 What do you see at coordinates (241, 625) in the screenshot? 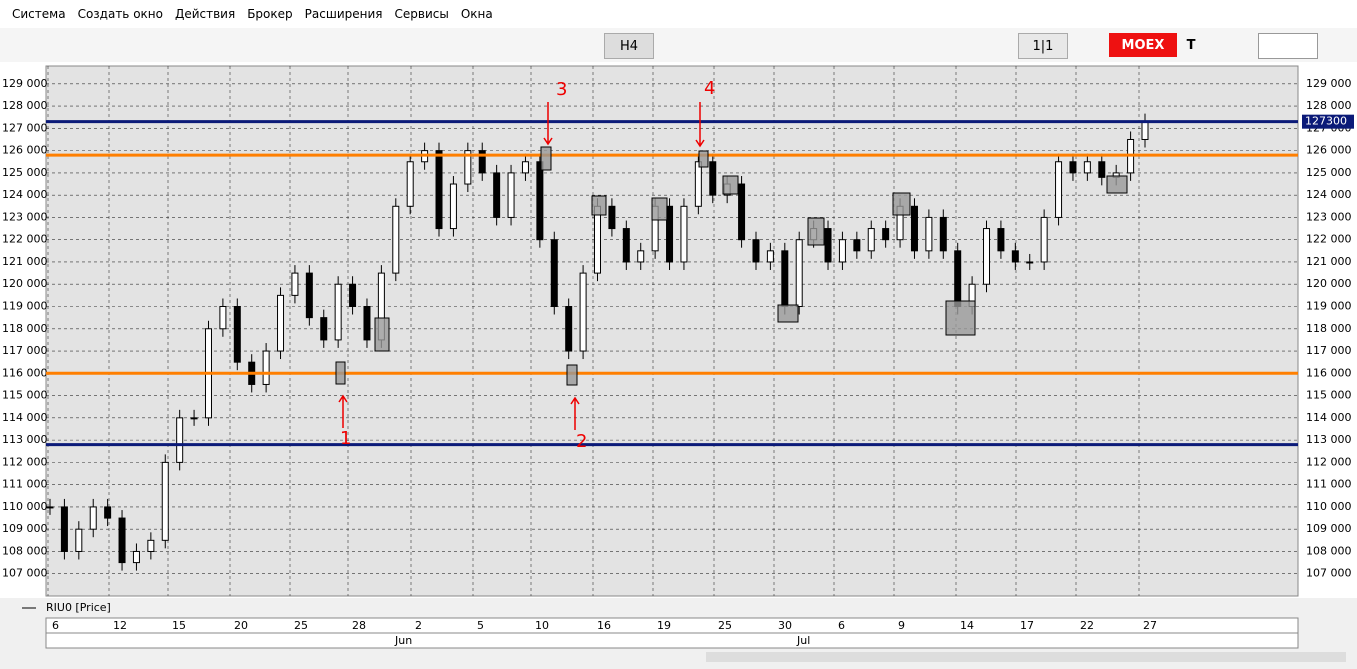
I see `x-tick-label: 20` at bounding box center [241, 625].